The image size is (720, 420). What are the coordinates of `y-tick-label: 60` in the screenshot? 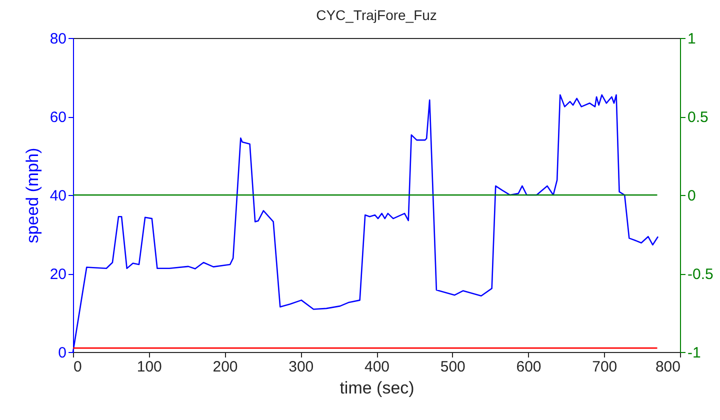 It's located at (58, 117).